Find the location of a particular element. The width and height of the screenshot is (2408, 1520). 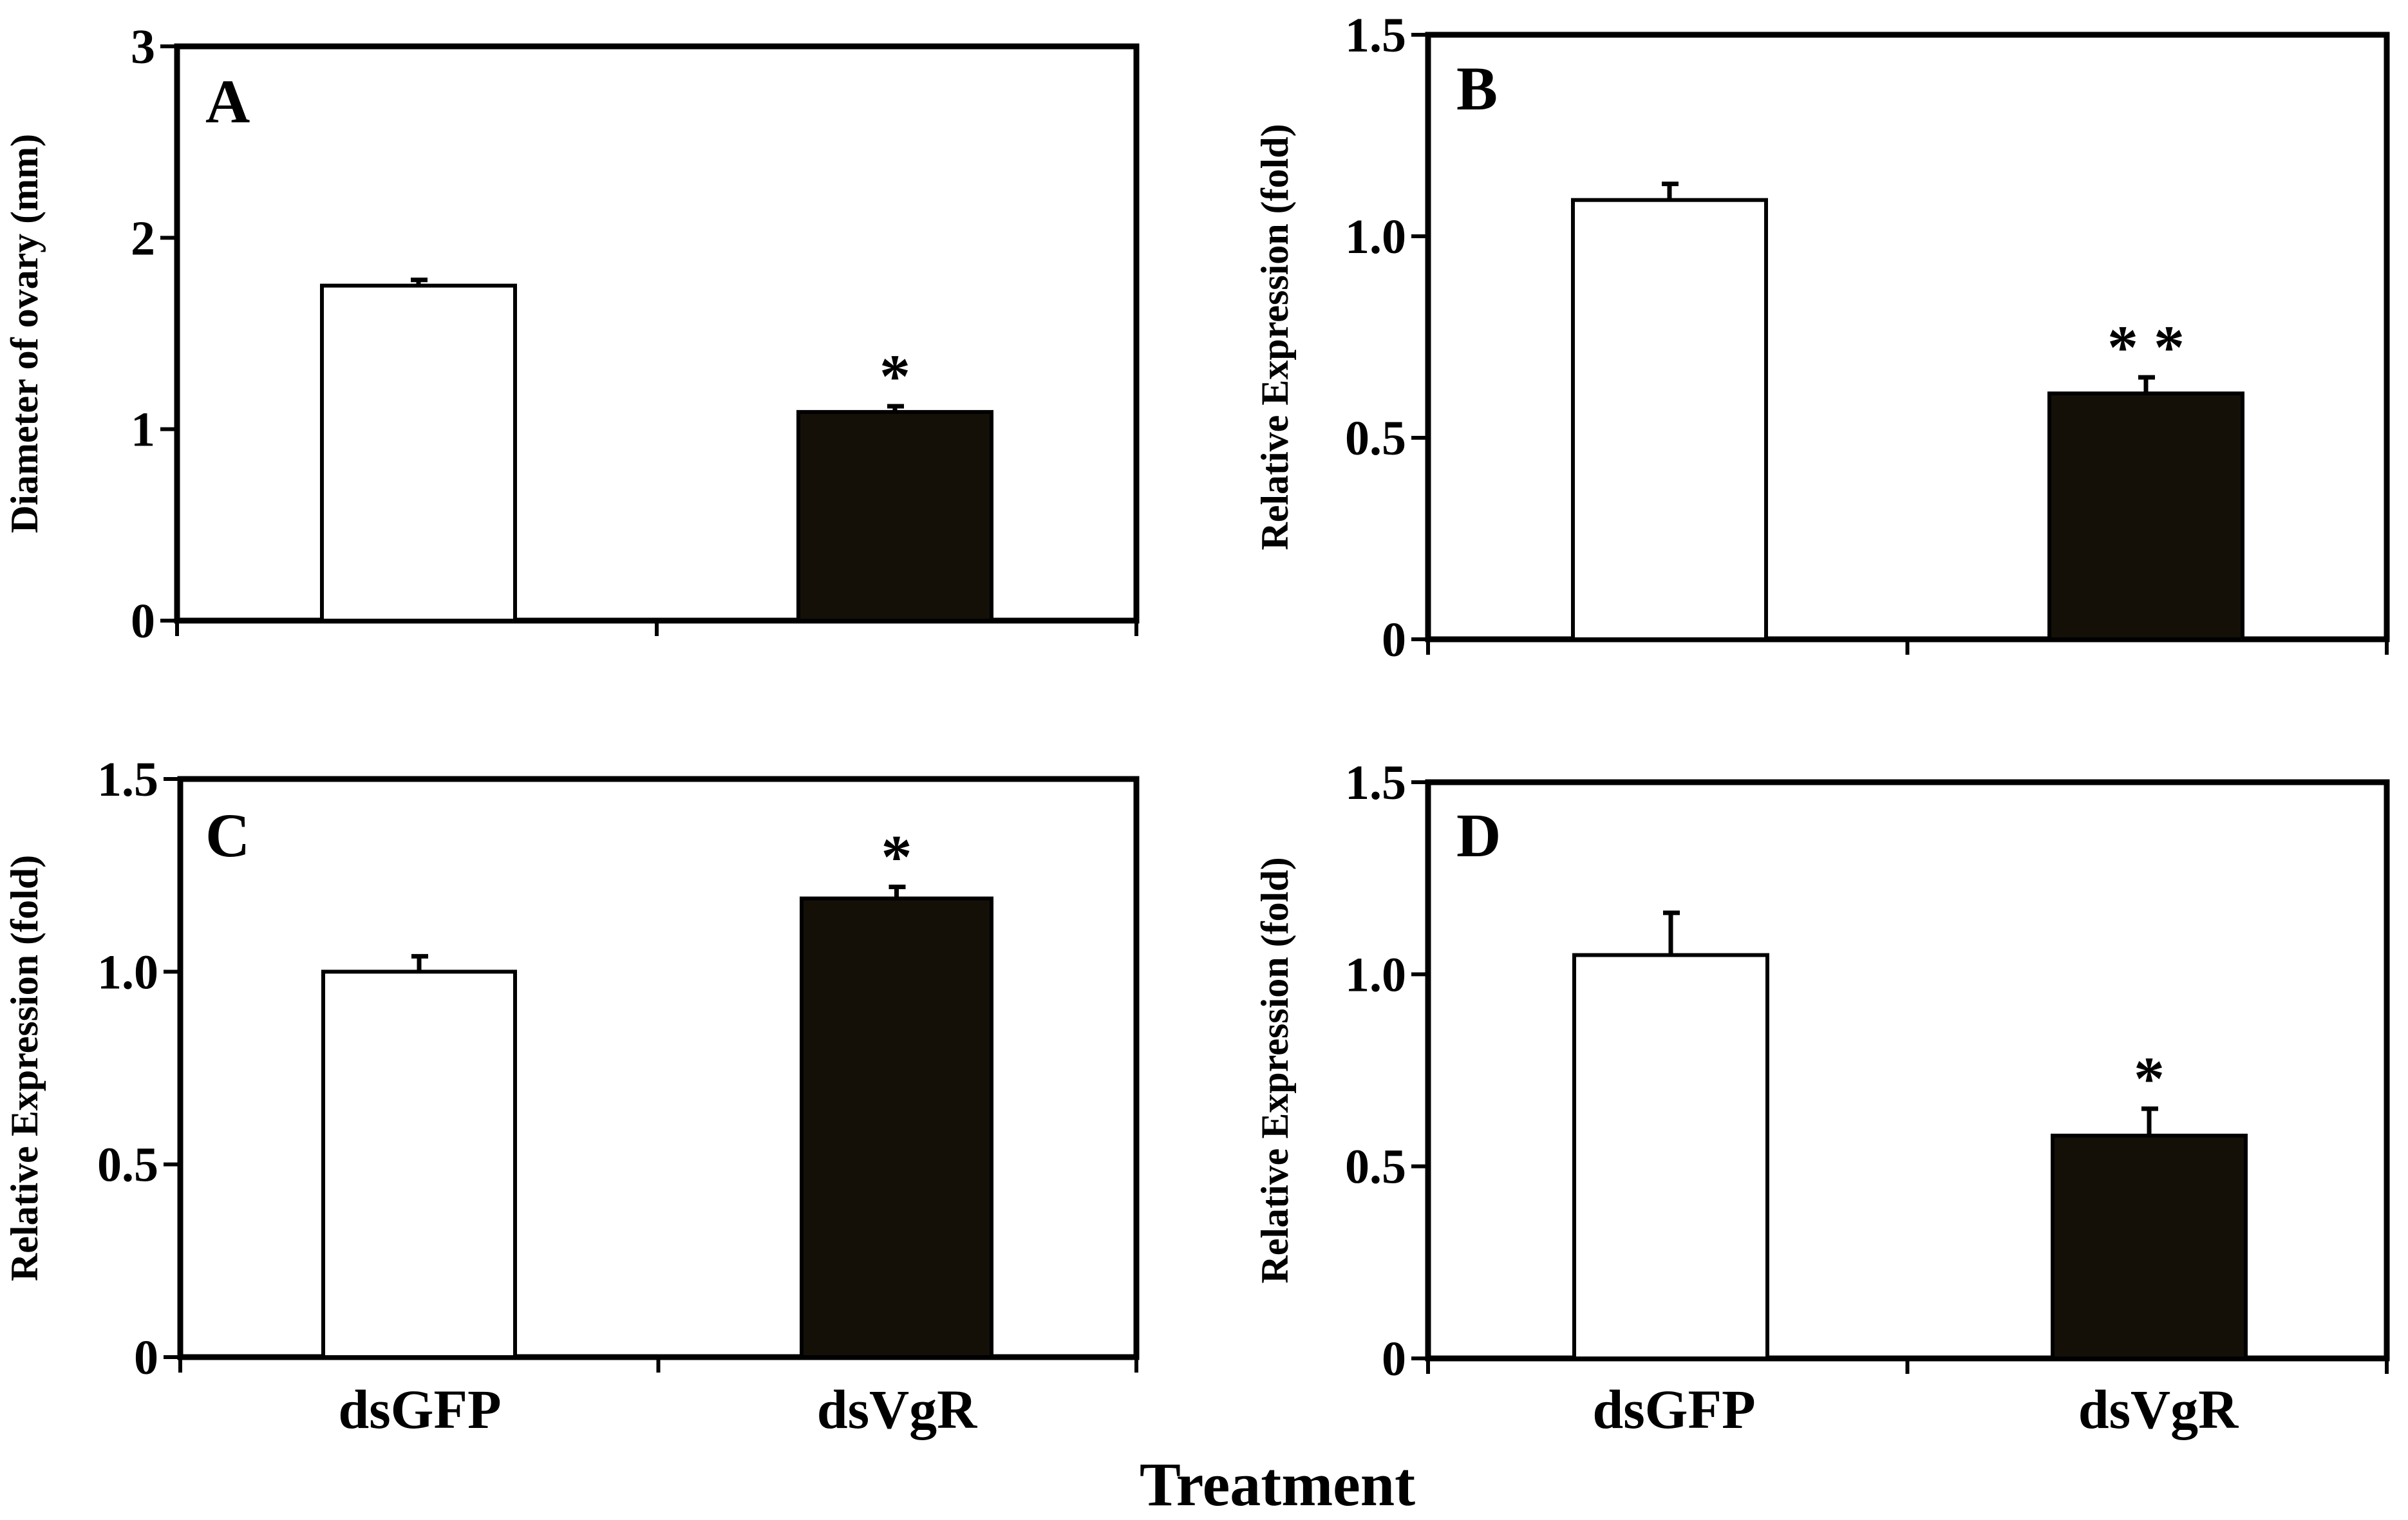

bar-d-dsvgr is located at coordinates (2149, 1247).